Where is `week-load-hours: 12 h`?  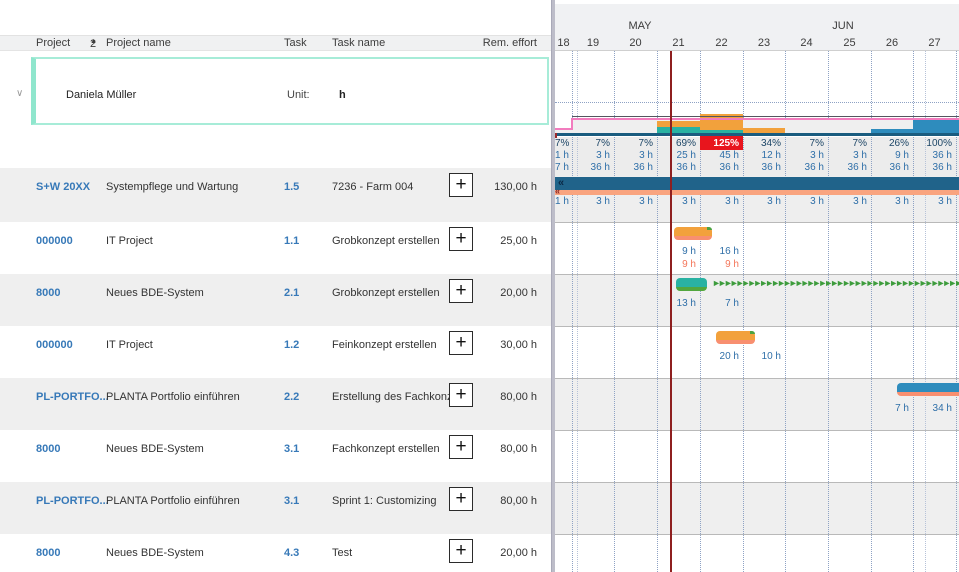 week-load-hours: 12 h is located at coordinates (771, 155).